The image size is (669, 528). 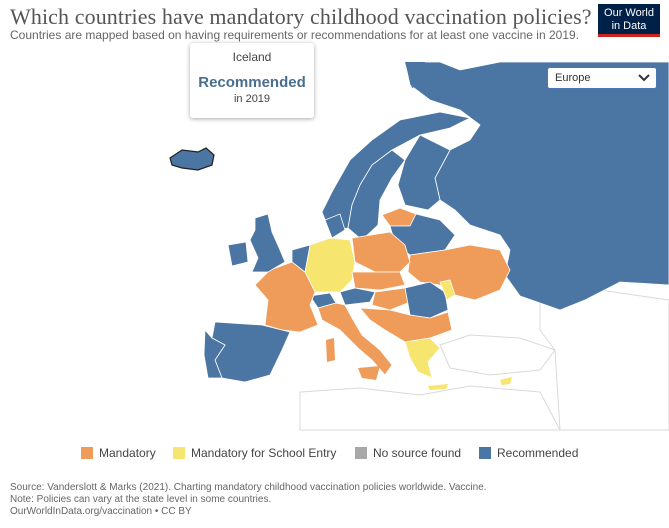 I want to click on country-crete, so click(x=438, y=387).